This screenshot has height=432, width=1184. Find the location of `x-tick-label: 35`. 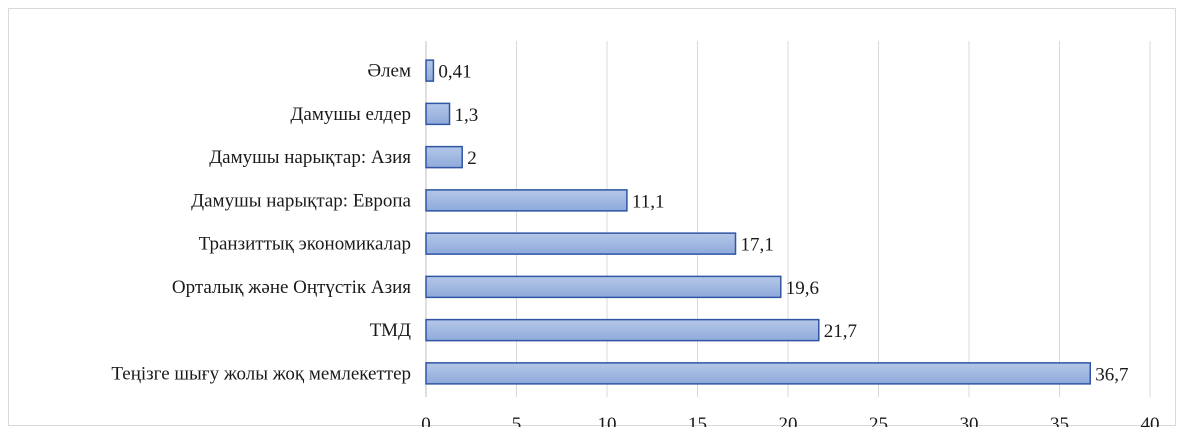

x-tick-label: 35 is located at coordinates (1059, 420).